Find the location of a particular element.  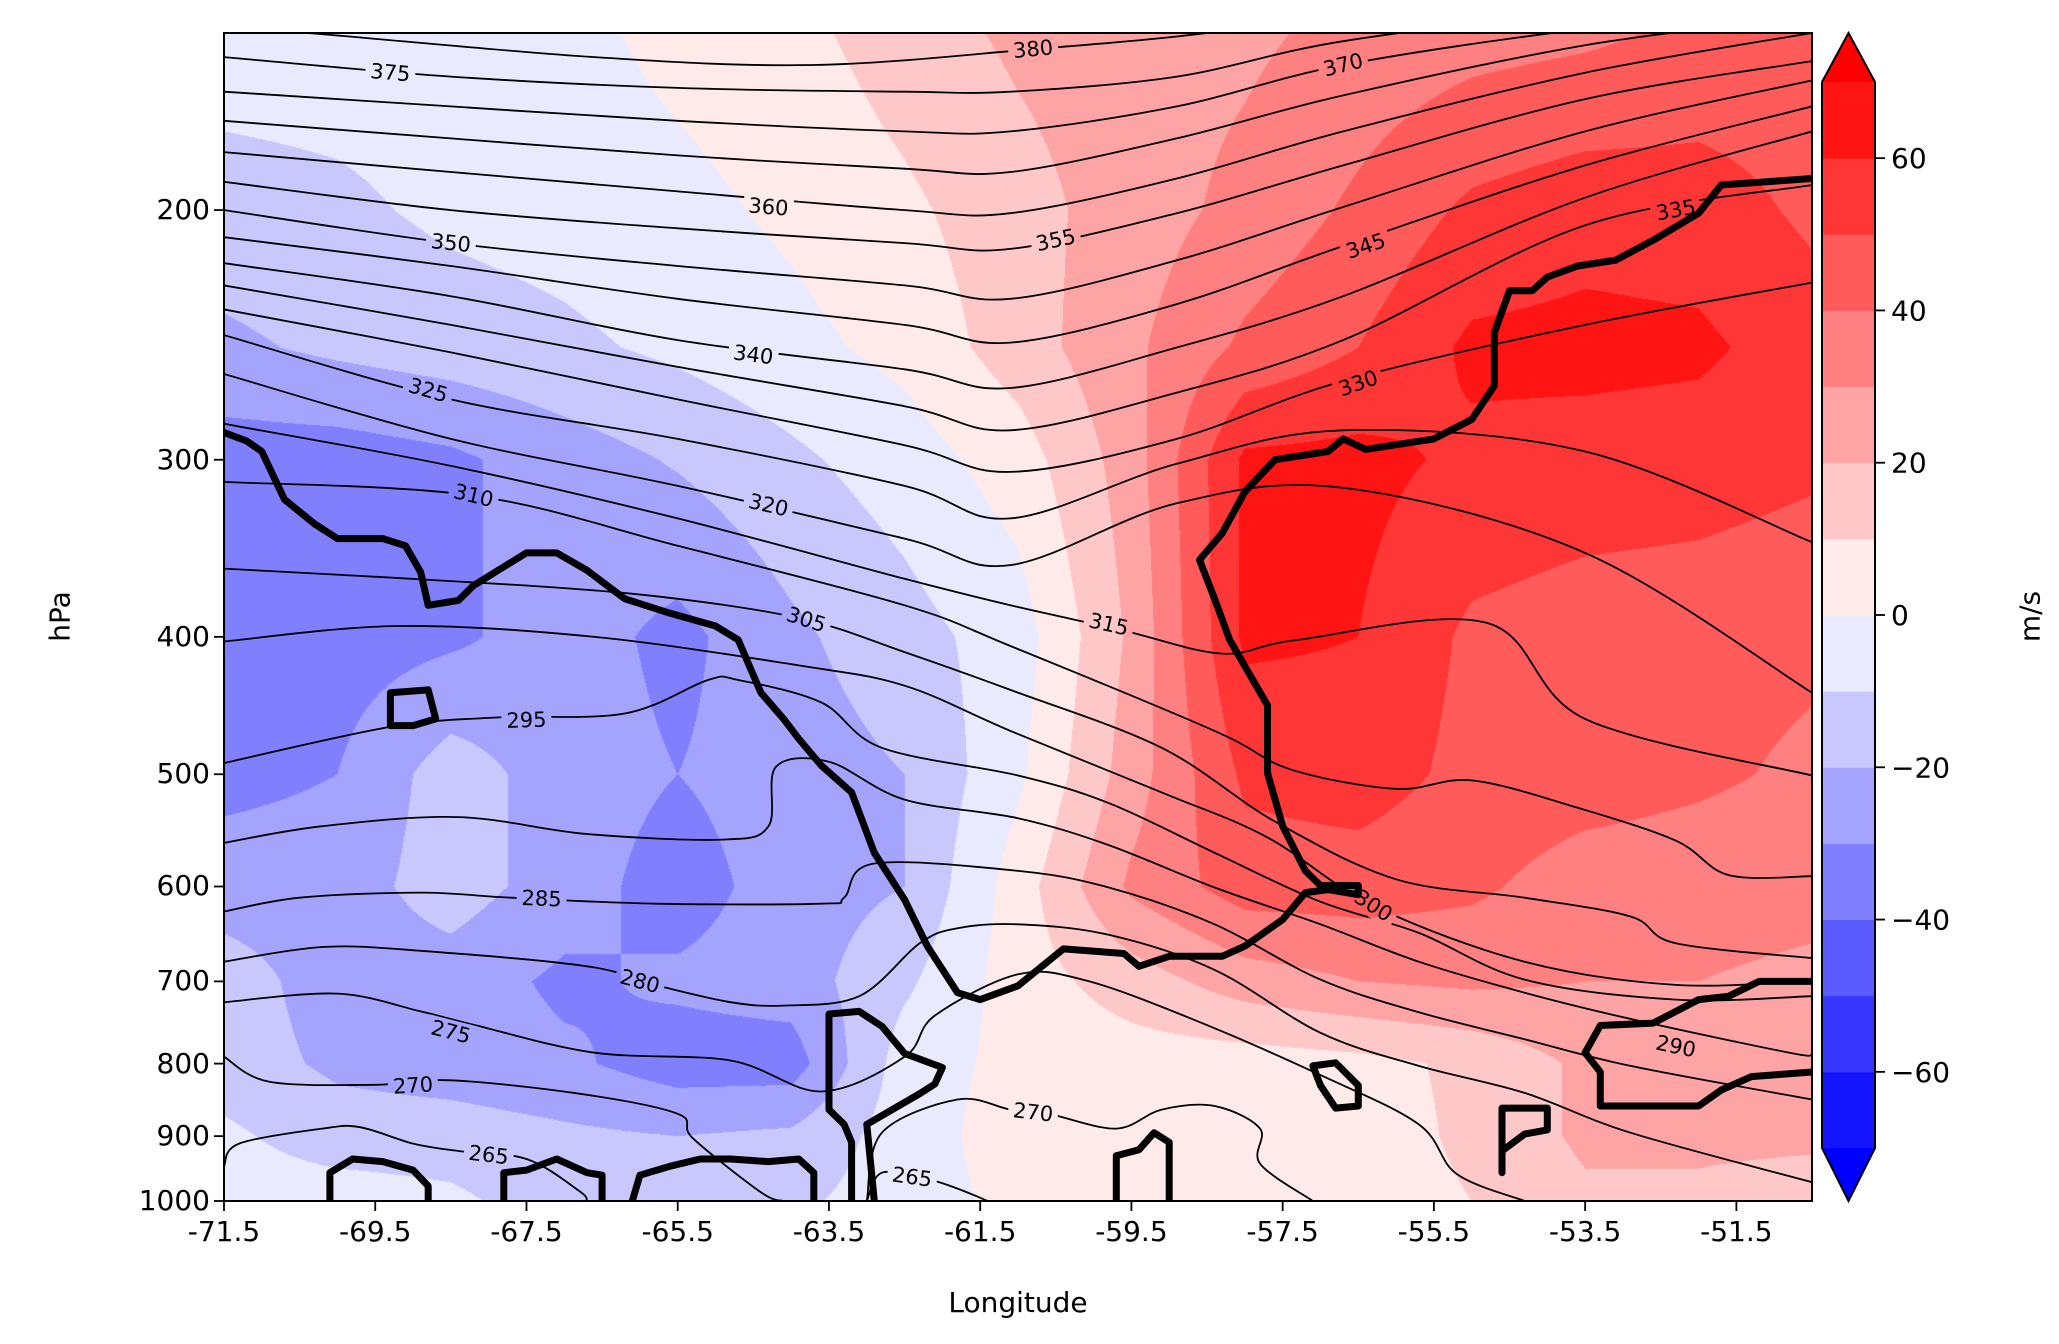

colorbar-tick-label: −60 is located at coordinates (1920, 1072).